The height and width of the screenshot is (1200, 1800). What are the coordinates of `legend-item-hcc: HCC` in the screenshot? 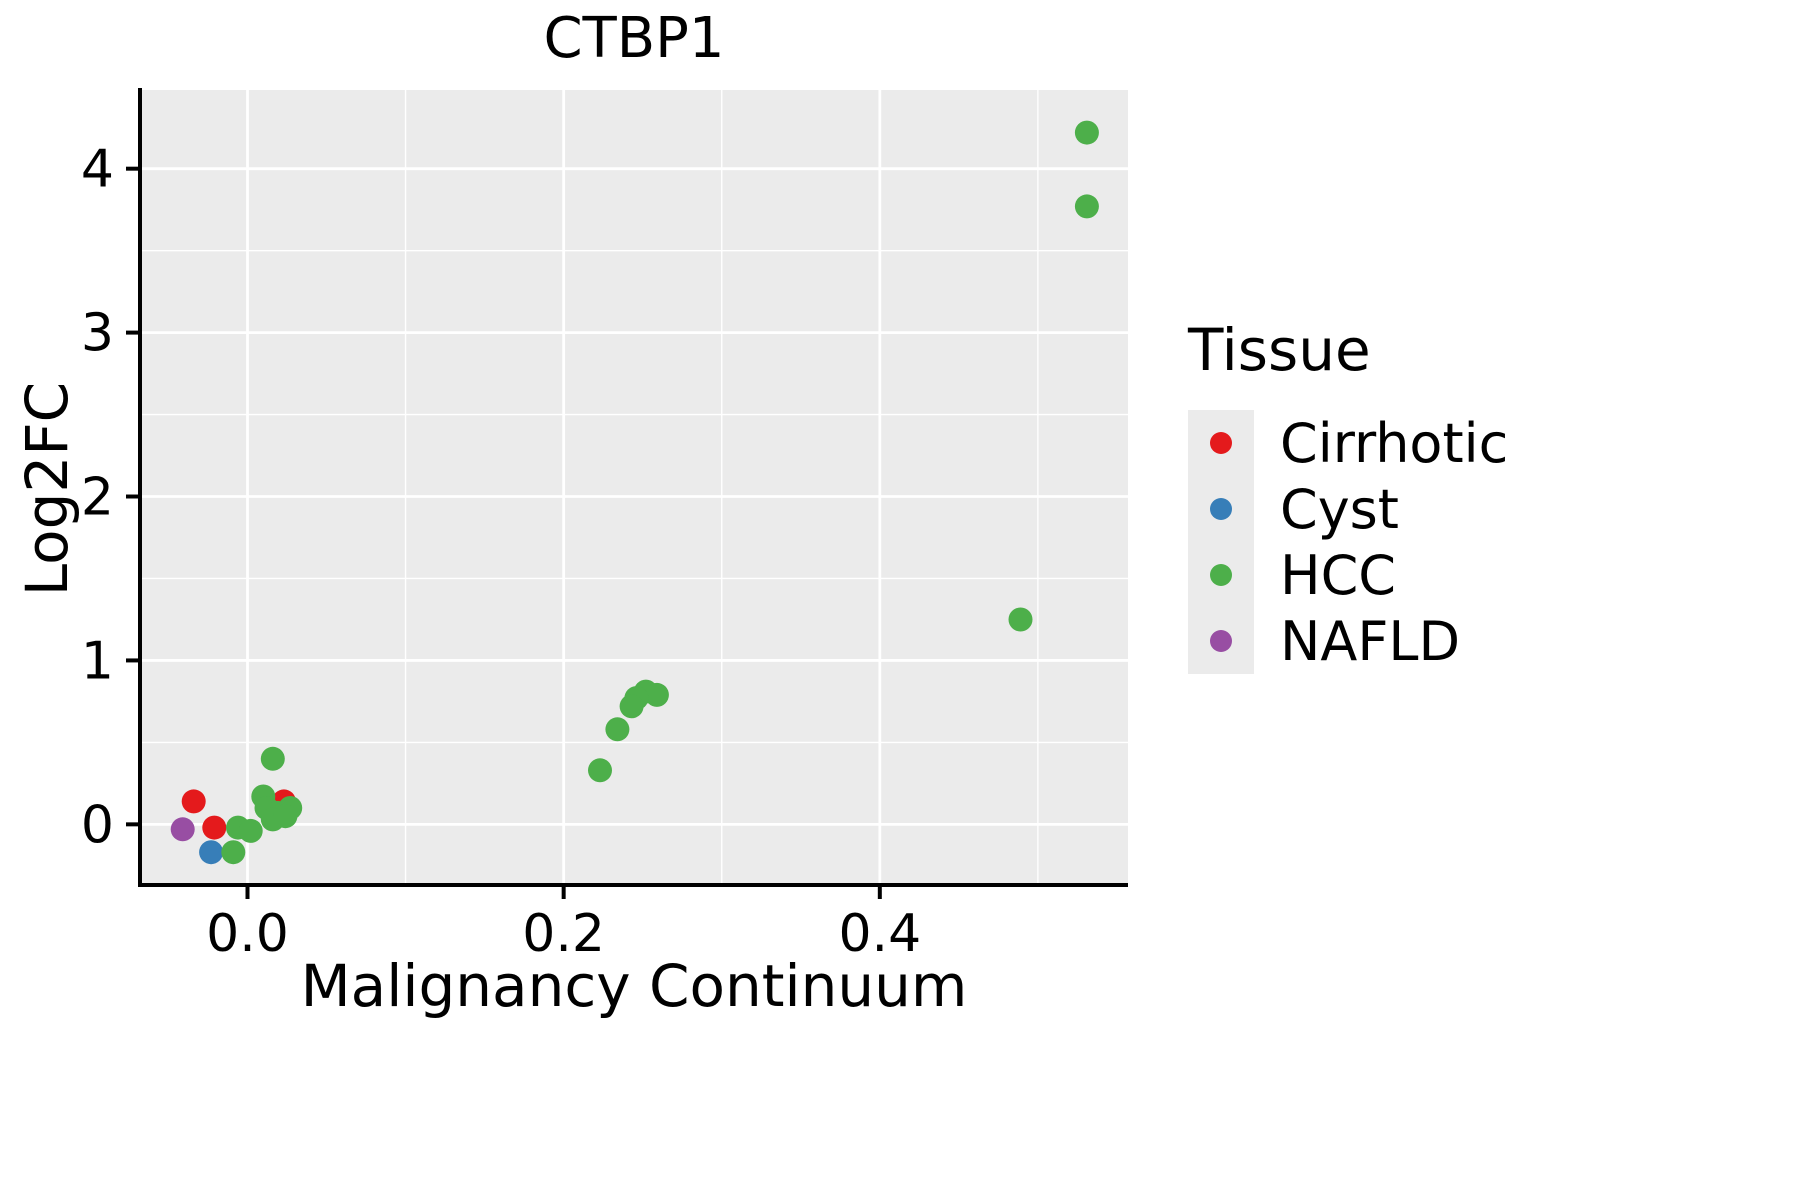 It's located at (1348, 575).